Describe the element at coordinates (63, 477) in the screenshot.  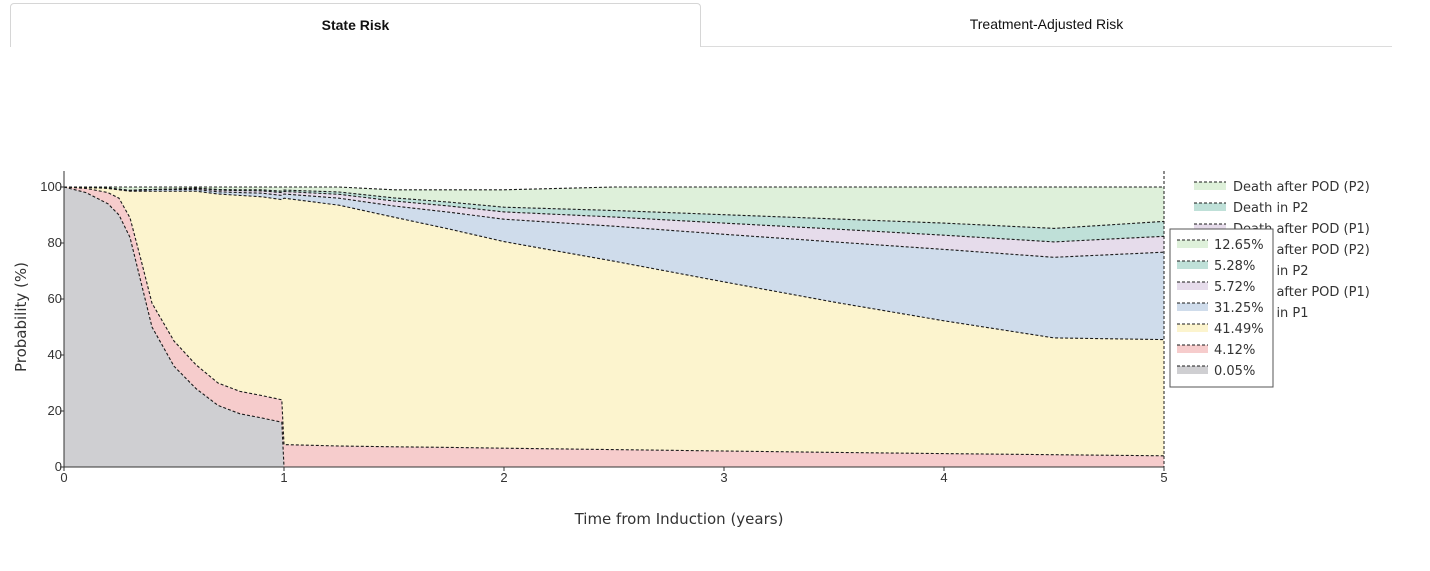
I see `x-tick-label: 0` at that location.